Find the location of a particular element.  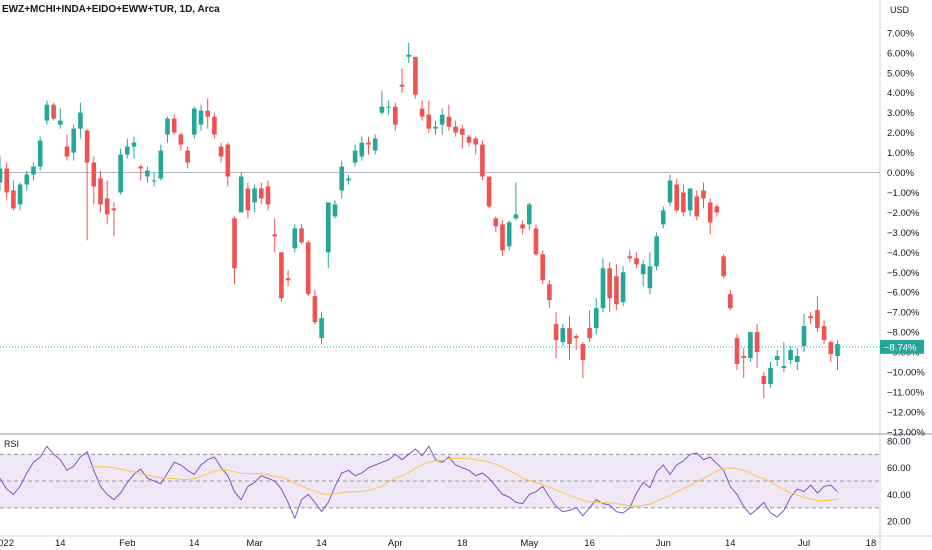

rsi-tick-label: 60.00 is located at coordinates (899, 468).